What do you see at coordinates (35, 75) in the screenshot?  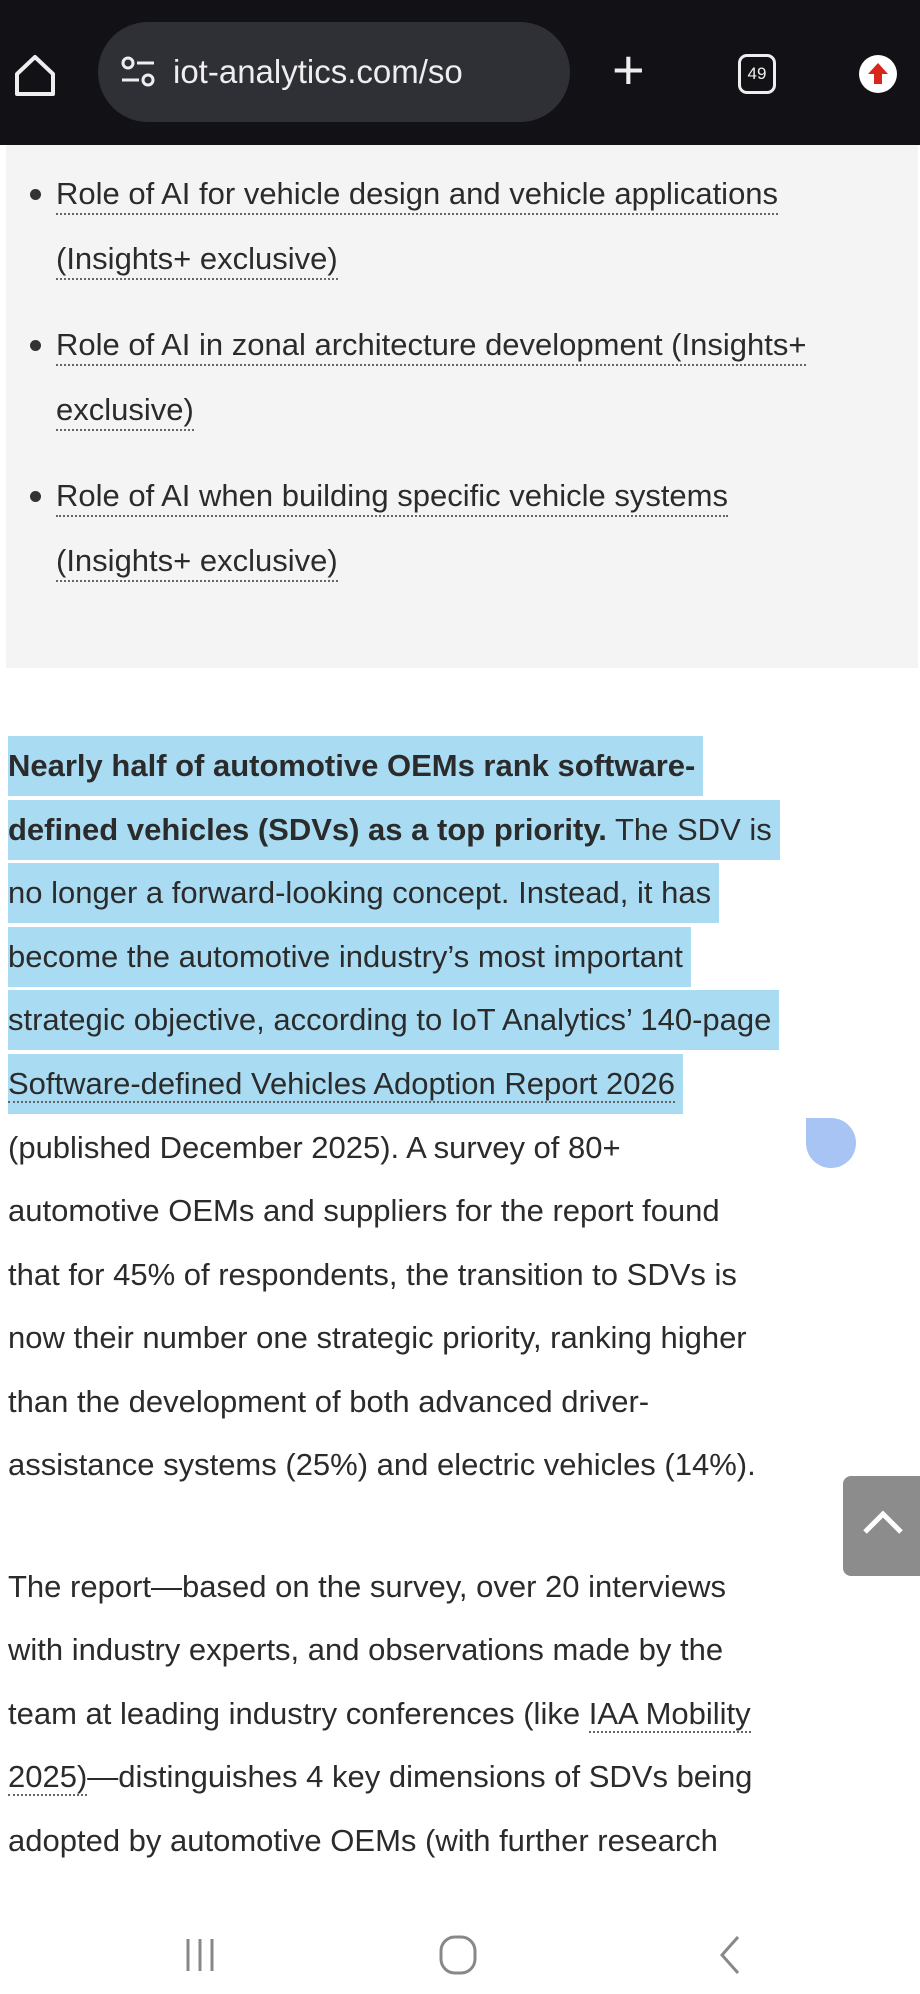 I see `home-icon` at bounding box center [35, 75].